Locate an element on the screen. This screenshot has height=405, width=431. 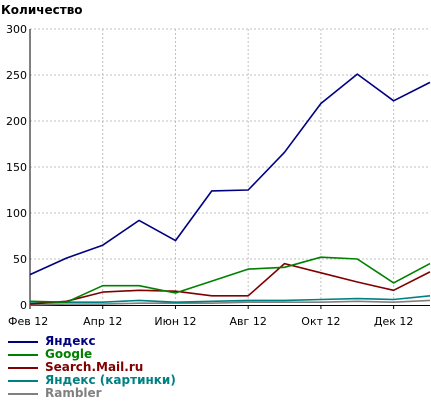
y-tick-label: 150 is located at coordinates (16, 167).